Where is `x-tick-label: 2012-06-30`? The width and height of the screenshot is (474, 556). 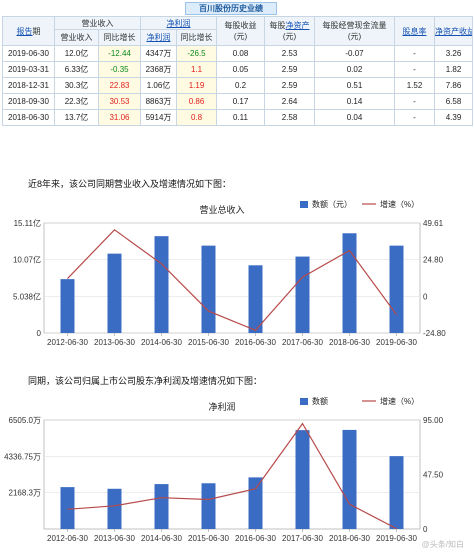 x-tick-label: 2012-06-30 is located at coordinates (67, 538).